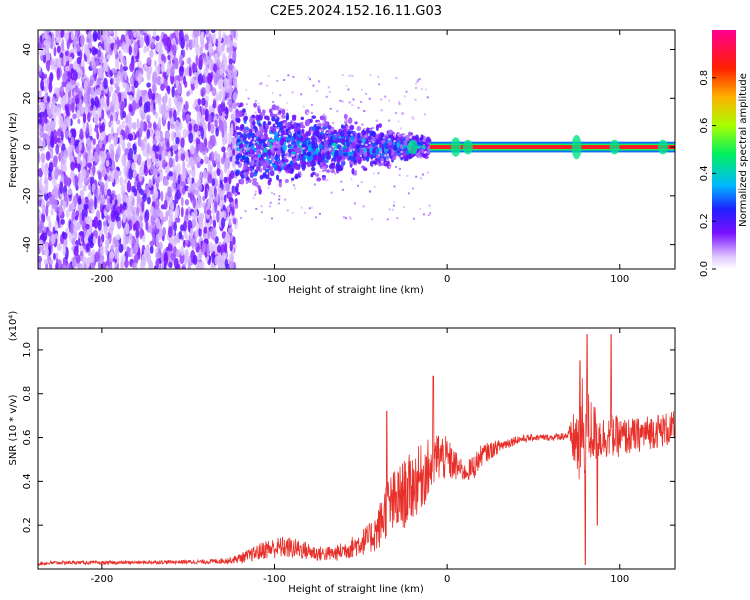  I want to click on tone-bump, so click(455, 147).